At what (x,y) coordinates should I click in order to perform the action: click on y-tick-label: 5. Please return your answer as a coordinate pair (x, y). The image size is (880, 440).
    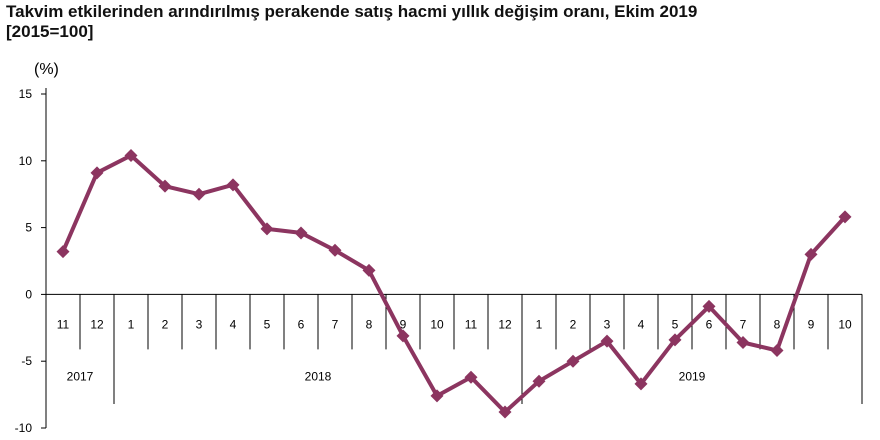
    Looking at the image, I should click on (28, 228).